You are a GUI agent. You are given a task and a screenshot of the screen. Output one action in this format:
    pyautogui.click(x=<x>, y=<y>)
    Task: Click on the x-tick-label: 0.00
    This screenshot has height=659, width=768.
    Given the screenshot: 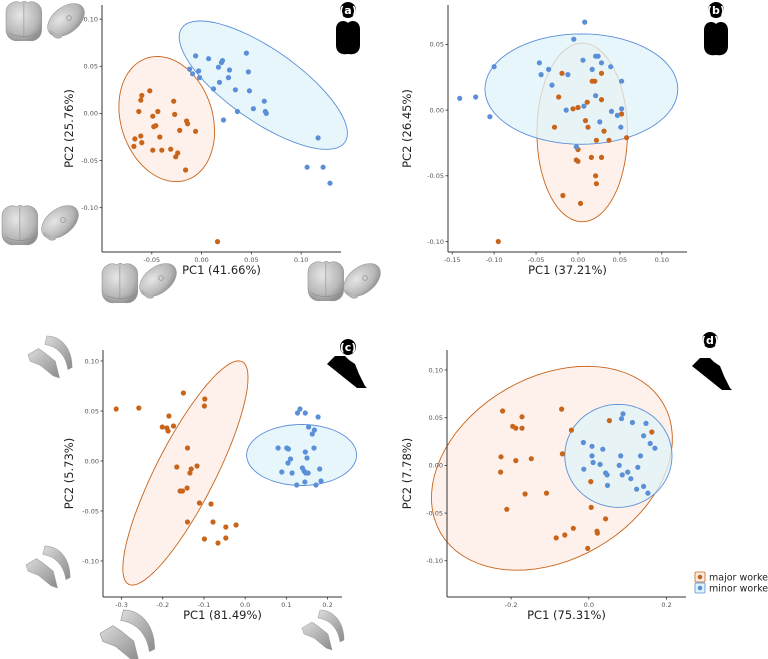 What is the action you would take?
    pyautogui.click(x=201, y=260)
    